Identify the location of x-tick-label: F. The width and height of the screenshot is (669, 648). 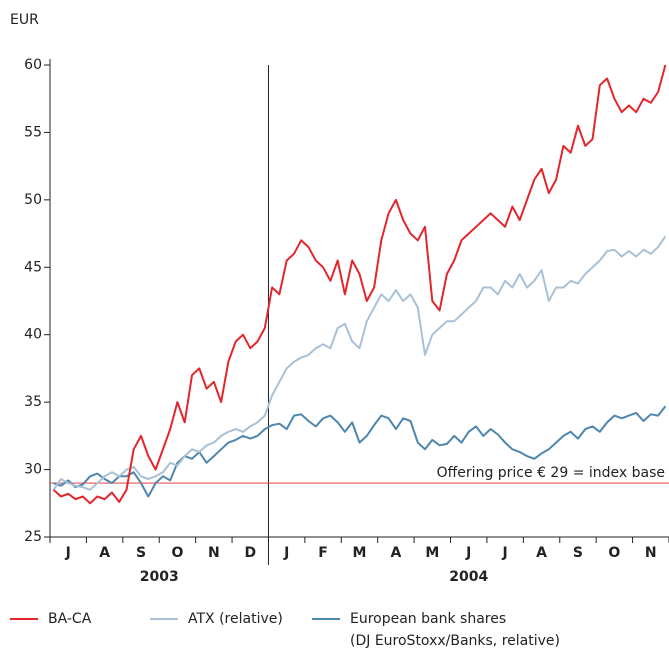
(323, 553).